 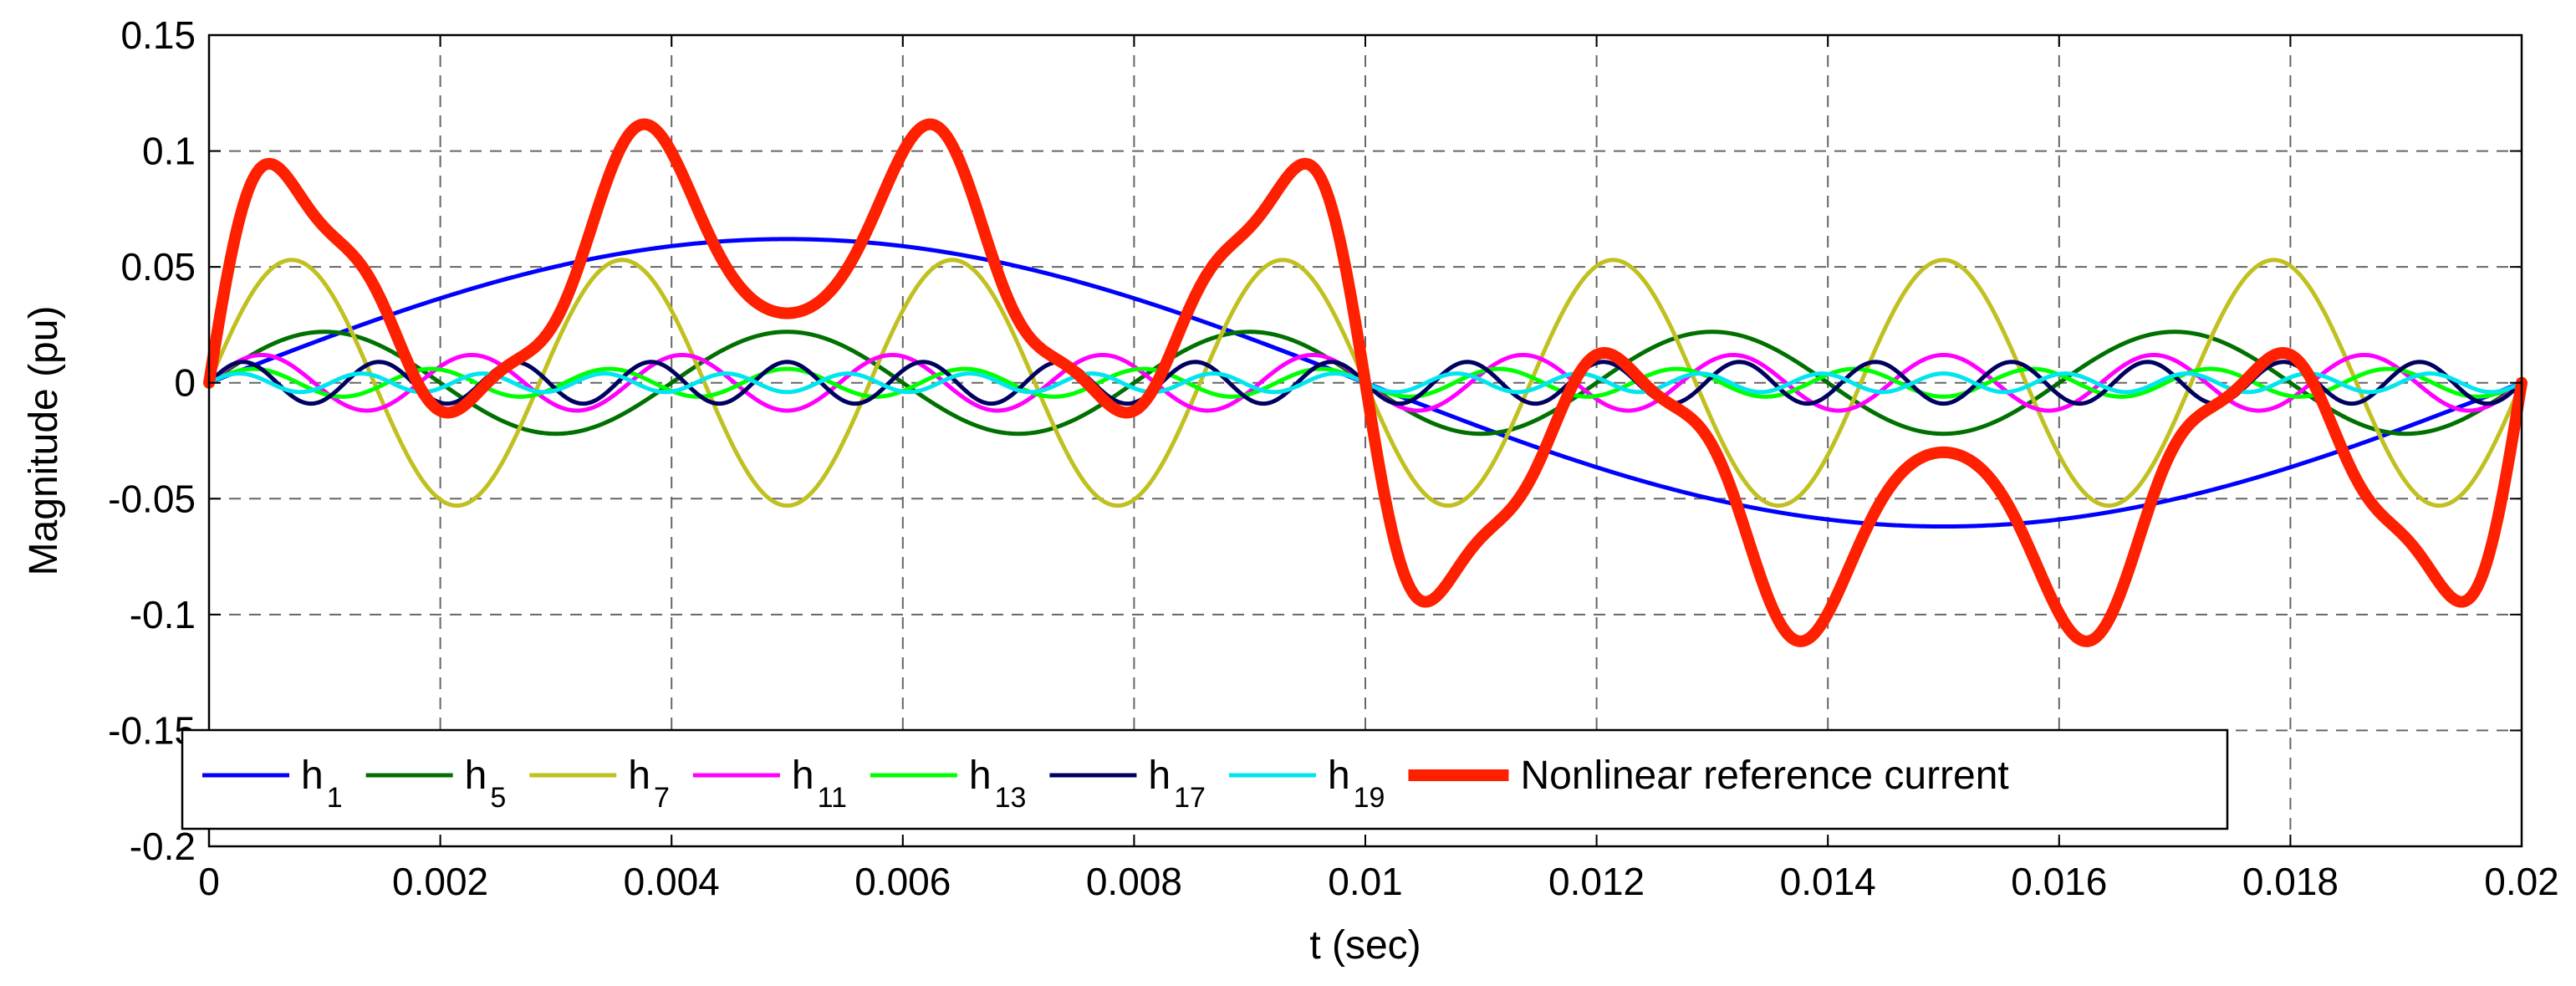 What do you see at coordinates (163, 847) in the screenshot?
I see `y-tick-label: -0.2` at bounding box center [163, 847].